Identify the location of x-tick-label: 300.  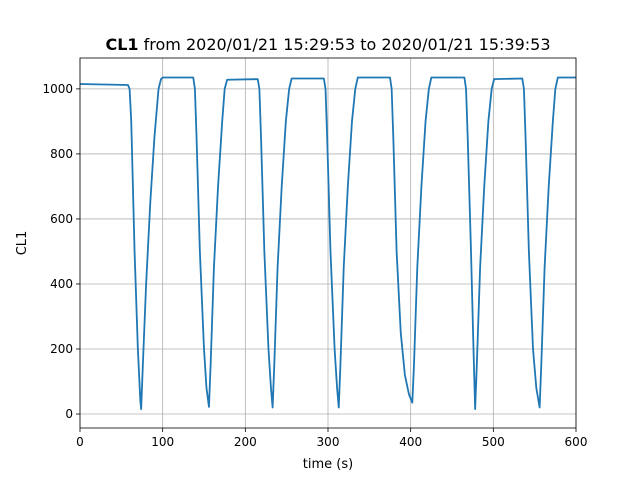
(328, 442).